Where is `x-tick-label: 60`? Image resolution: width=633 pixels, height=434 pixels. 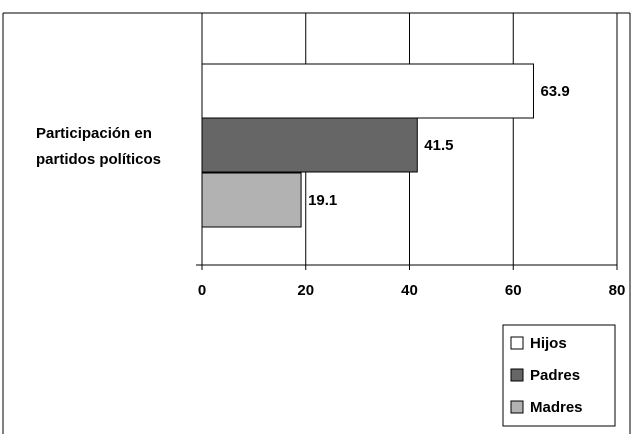 x-tick-label: 60 is located at coordinates (513, 290).